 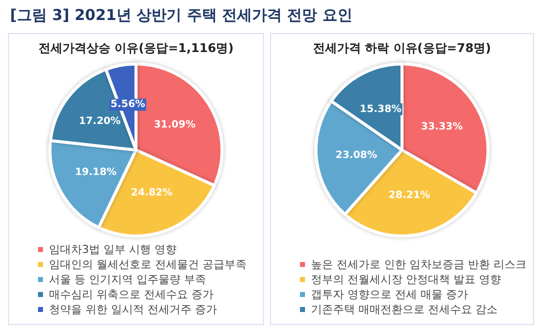 What do you see at coordinates (406, 279) in the screenshot?
I see `legend-label: 정부의 전월세시장 안정대책 발표 영향` at bounding box center [406, 279].